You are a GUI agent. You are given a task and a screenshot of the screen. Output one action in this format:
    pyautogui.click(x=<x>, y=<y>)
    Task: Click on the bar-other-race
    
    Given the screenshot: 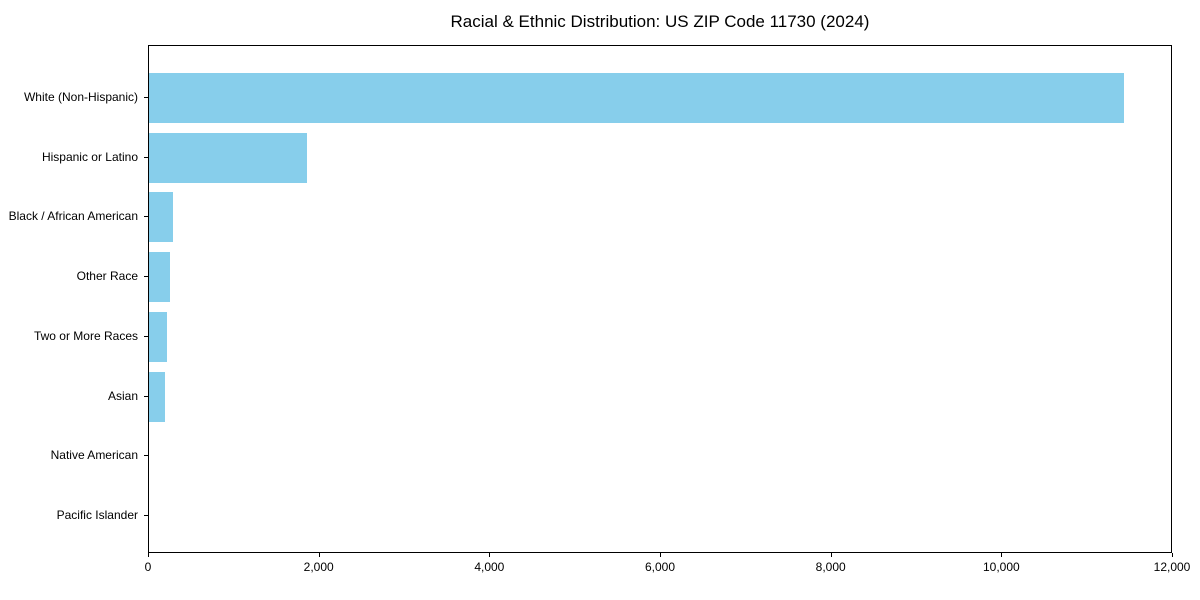 What is the action you would take?
    pyautogui.click(x=159, y=277)
    